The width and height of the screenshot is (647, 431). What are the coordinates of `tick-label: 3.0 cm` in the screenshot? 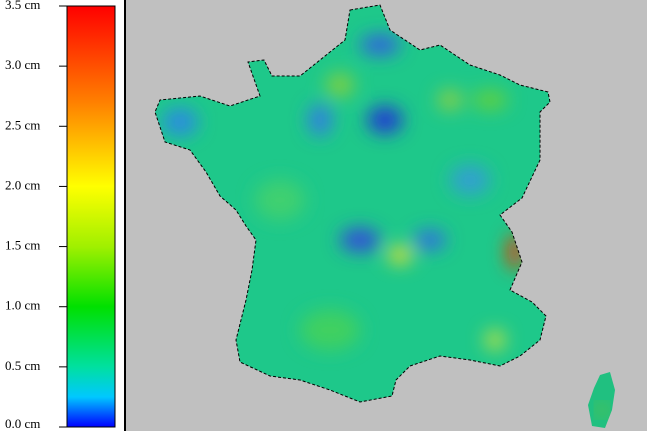 It's located at (22, 64).